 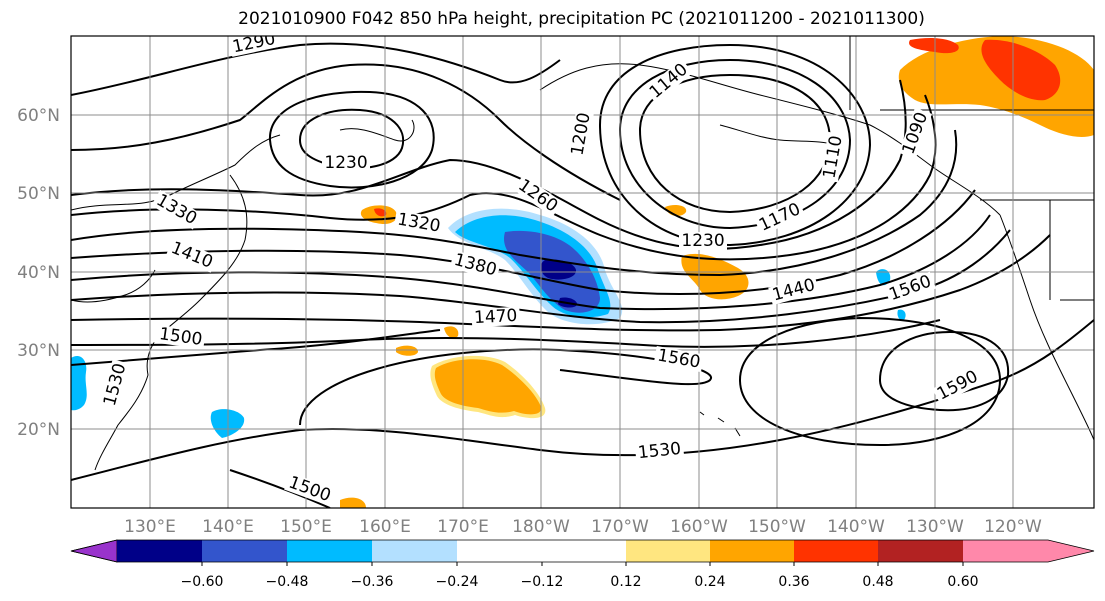 What do you see at coordinates (1013, 527) in the screenshot?
I see `lon-label: 120°W` at bounding box center [1013, 527].